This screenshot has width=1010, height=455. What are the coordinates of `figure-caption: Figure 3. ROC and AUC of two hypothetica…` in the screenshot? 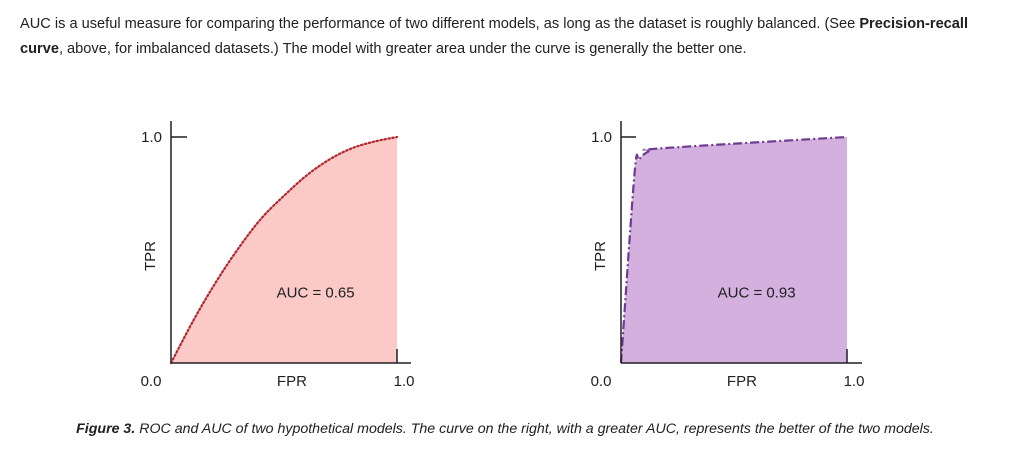 It's located at (505, 429).